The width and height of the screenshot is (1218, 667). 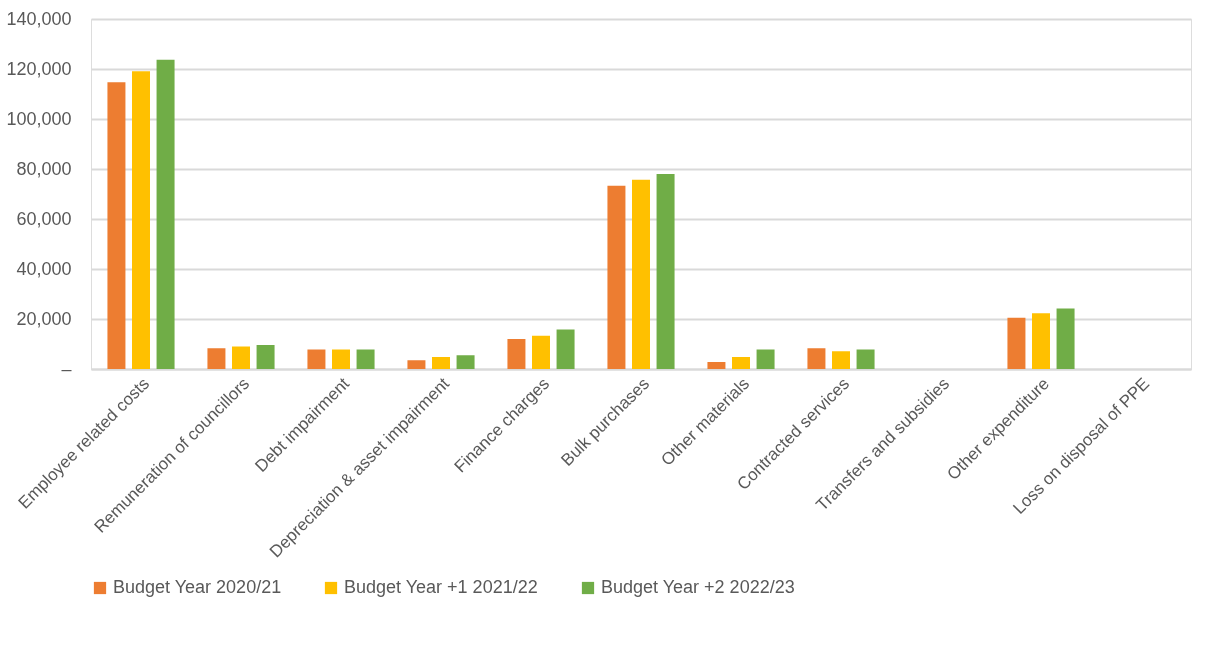 What do you see at coordinates (39, 18) in the screenshot?
I see `y-tick-label: 140,000` at bounding box center [39, 18].